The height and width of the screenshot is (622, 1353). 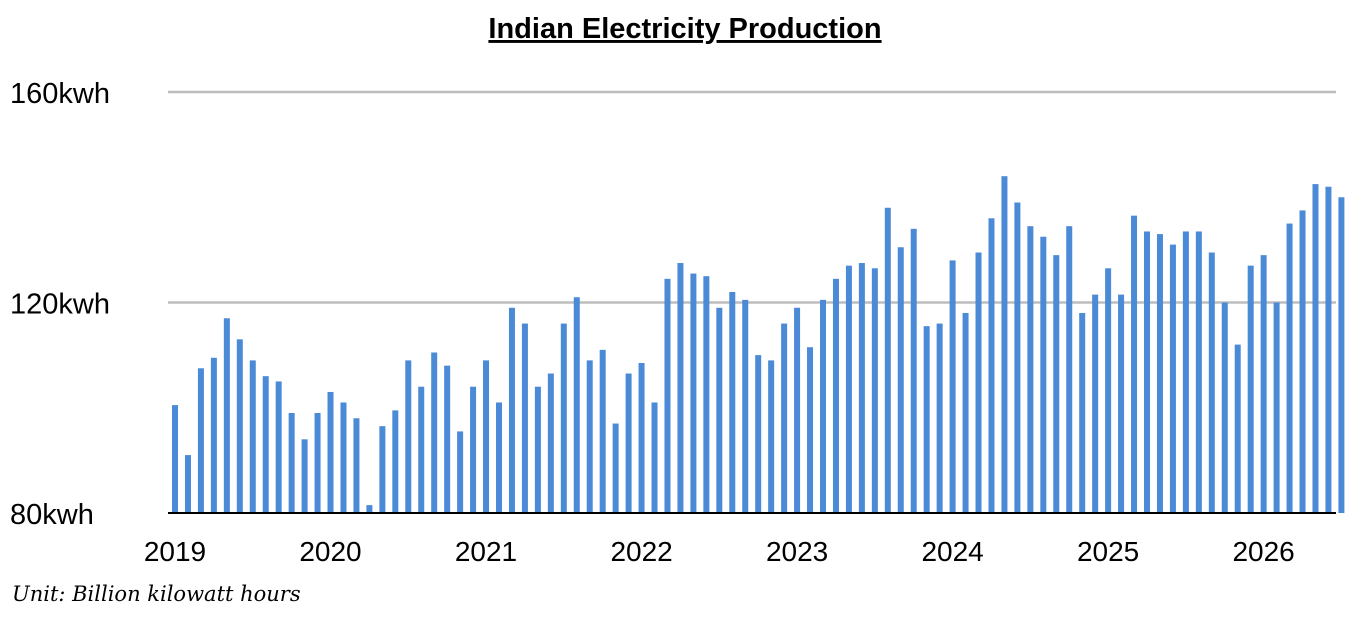 What do you see at coordinates (719, 551) in the screenshot?
I see `x-tick-labels: 2019 2020 2021 2022 2023 2024 2025 2026` at bounding box center [719, 551].